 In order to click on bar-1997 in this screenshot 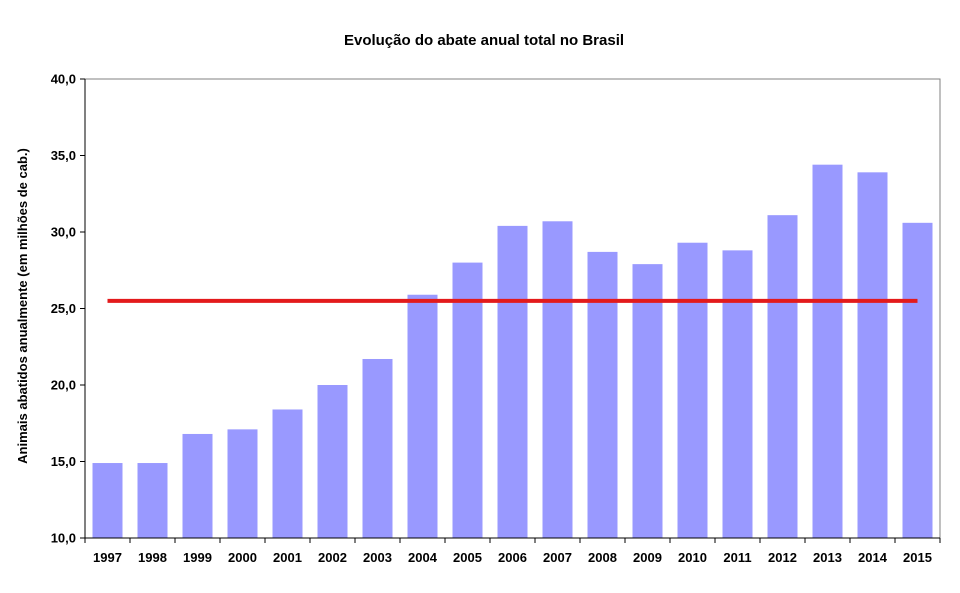, I will do `click(107, 500)`.